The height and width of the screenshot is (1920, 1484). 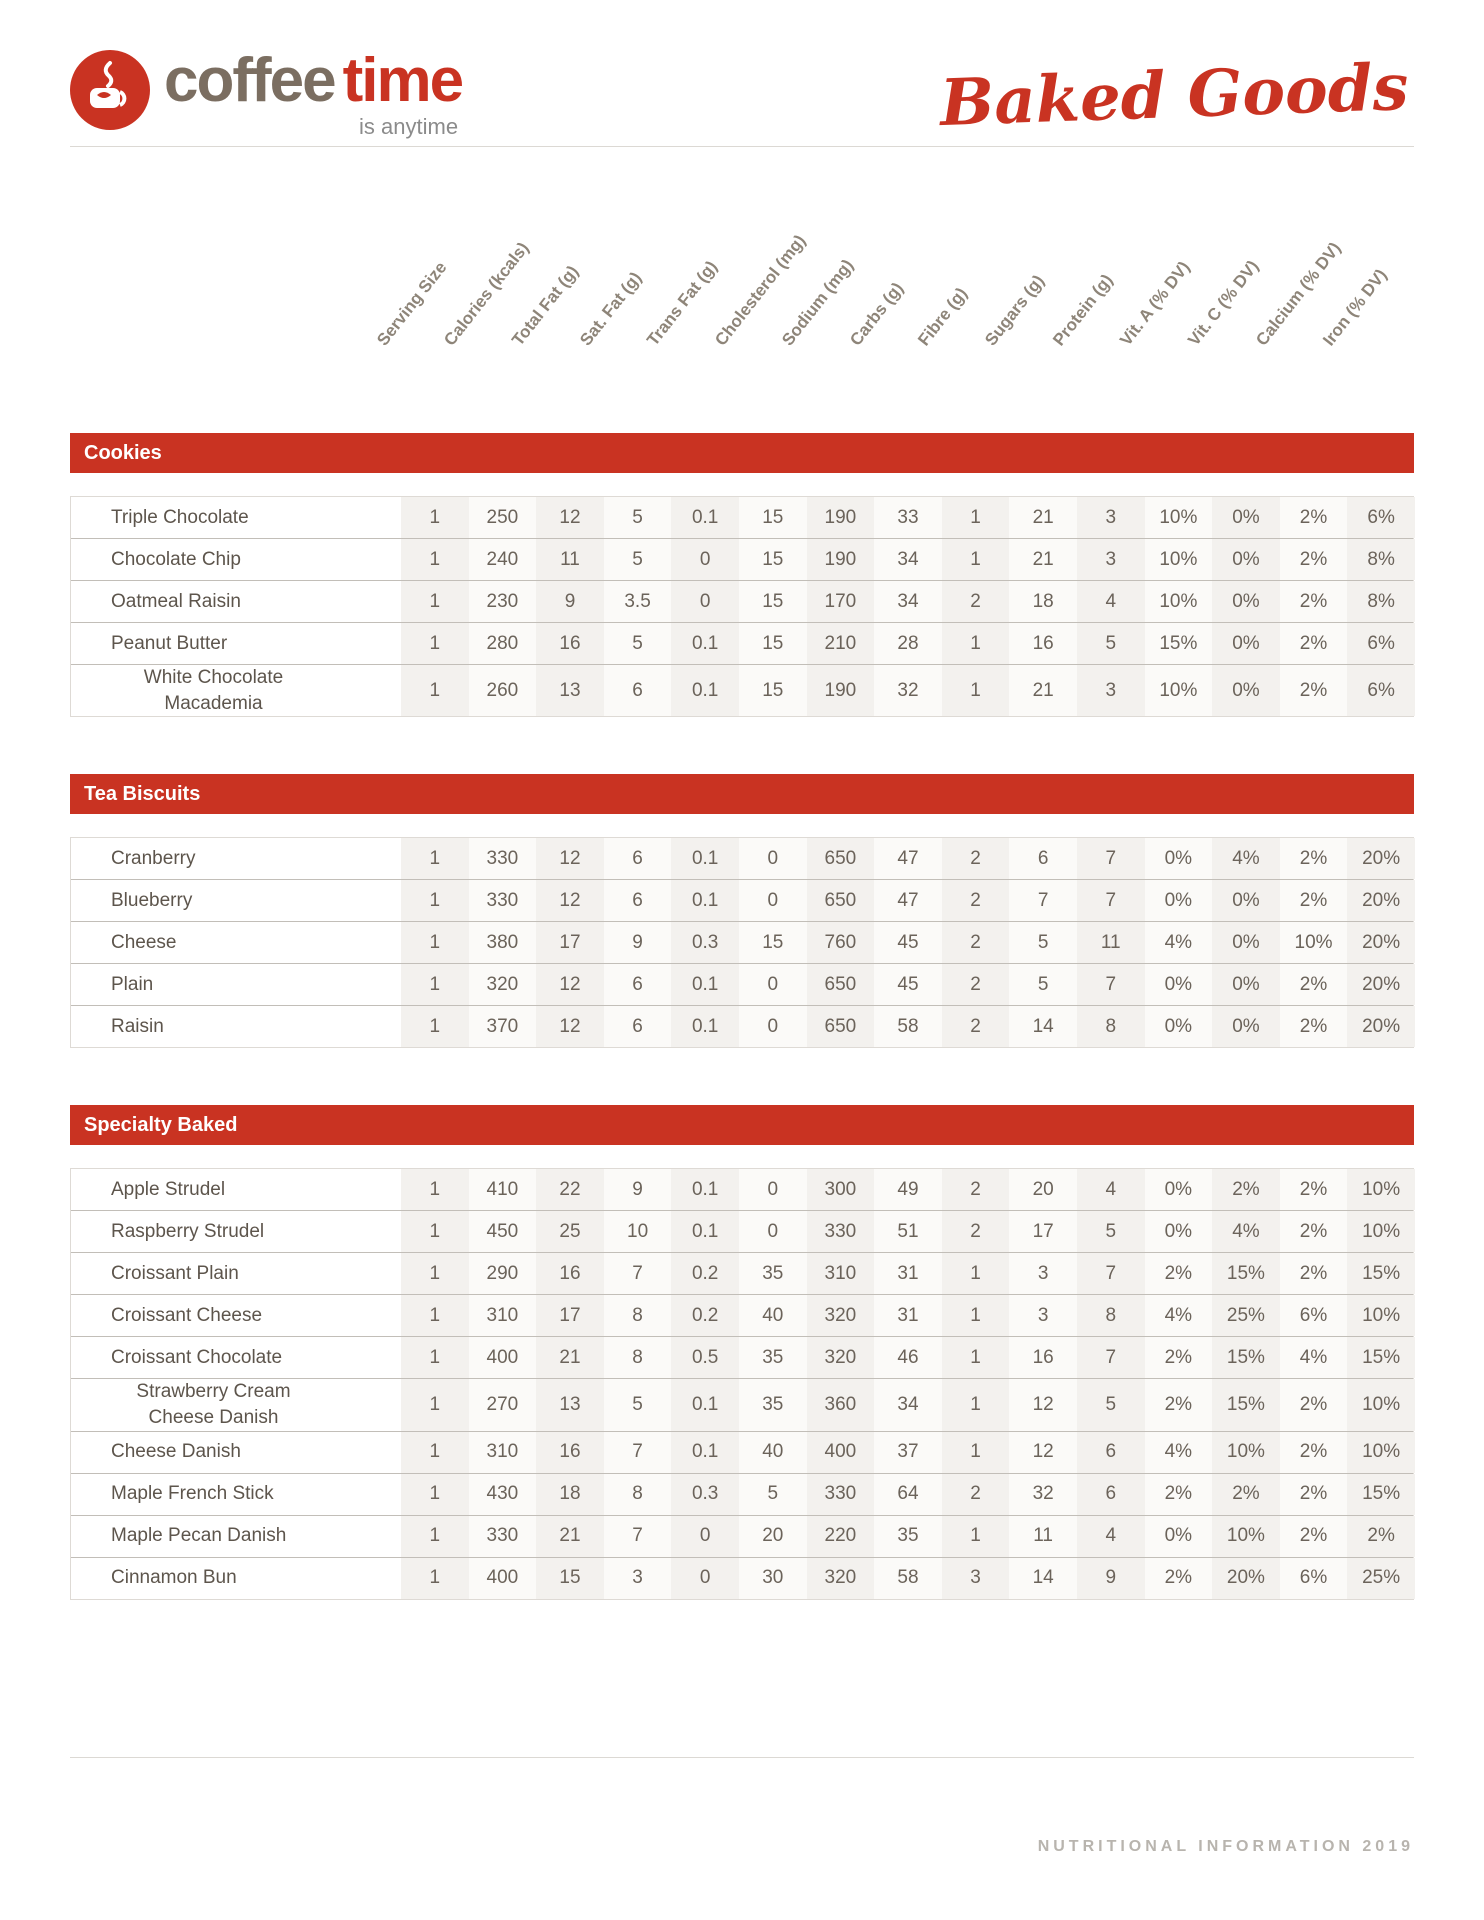 What do you see at coordinates (502, 691) in the screenshot?
I see `value-cell: 260` at bounding box center [502, 691].